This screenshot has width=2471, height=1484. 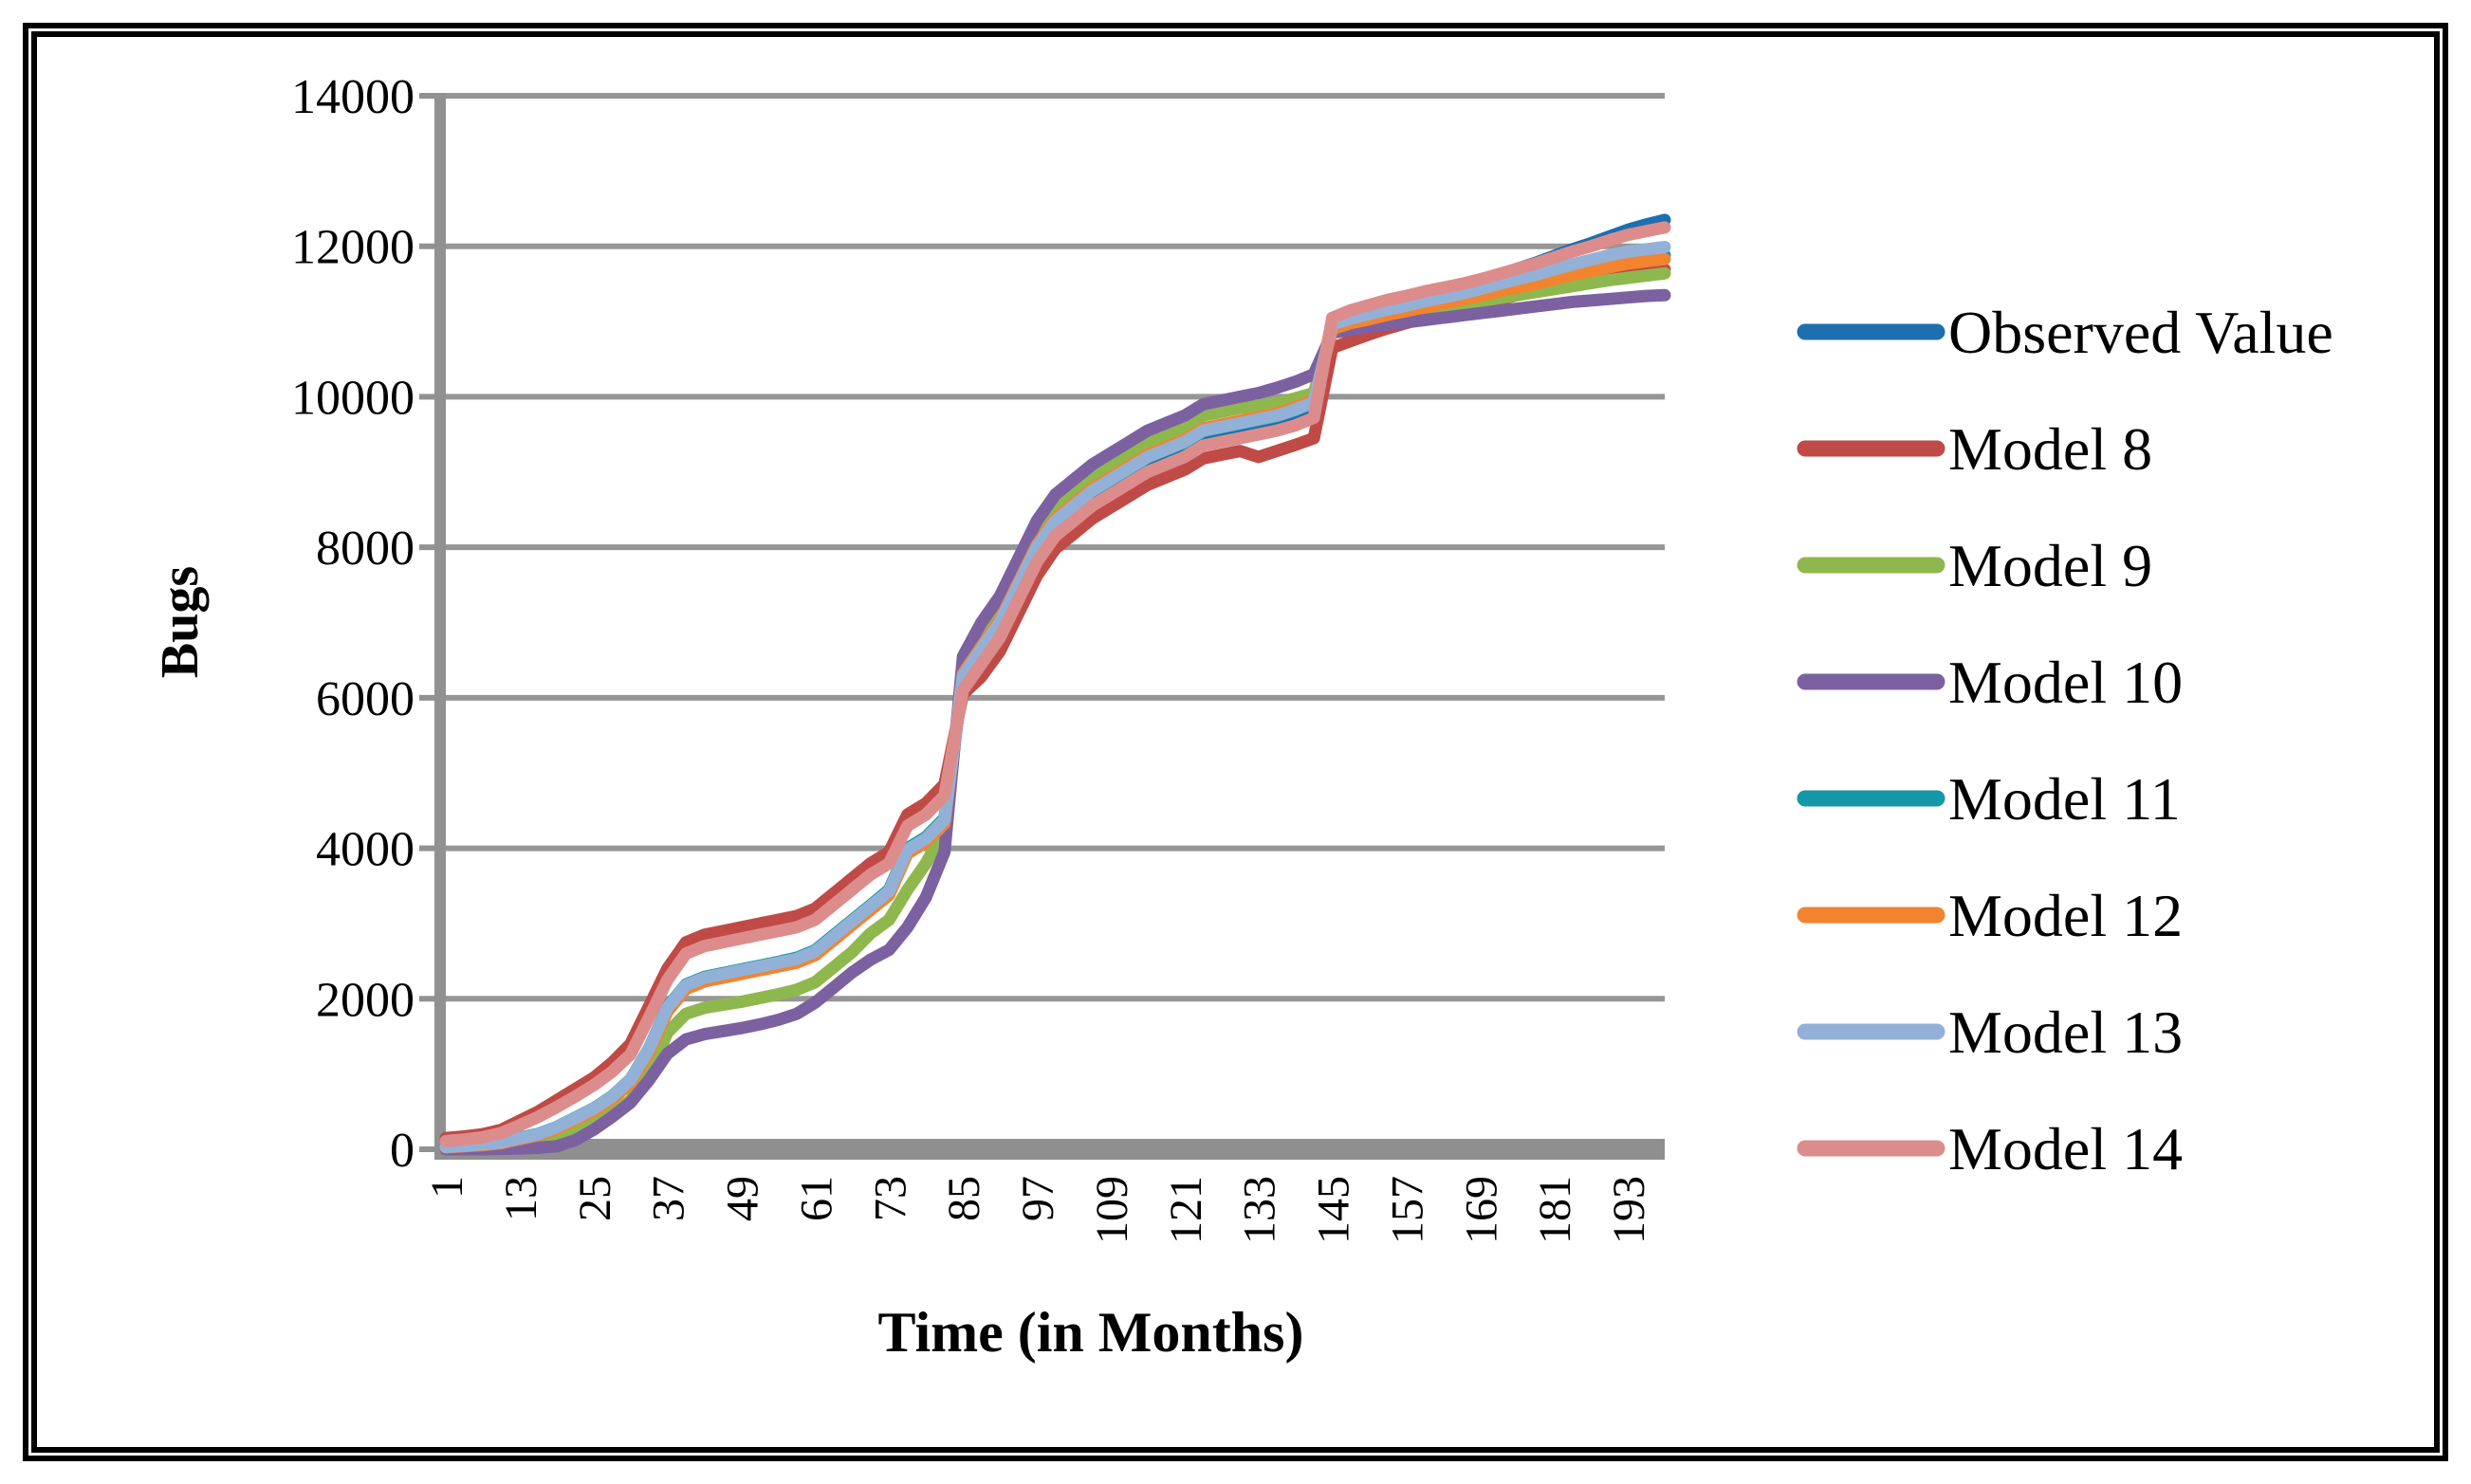 What do you see at coordinates (816, 1198) in the screenshot?
I see `x-tick-label-61: 61` at bounding box center [816, 1198].